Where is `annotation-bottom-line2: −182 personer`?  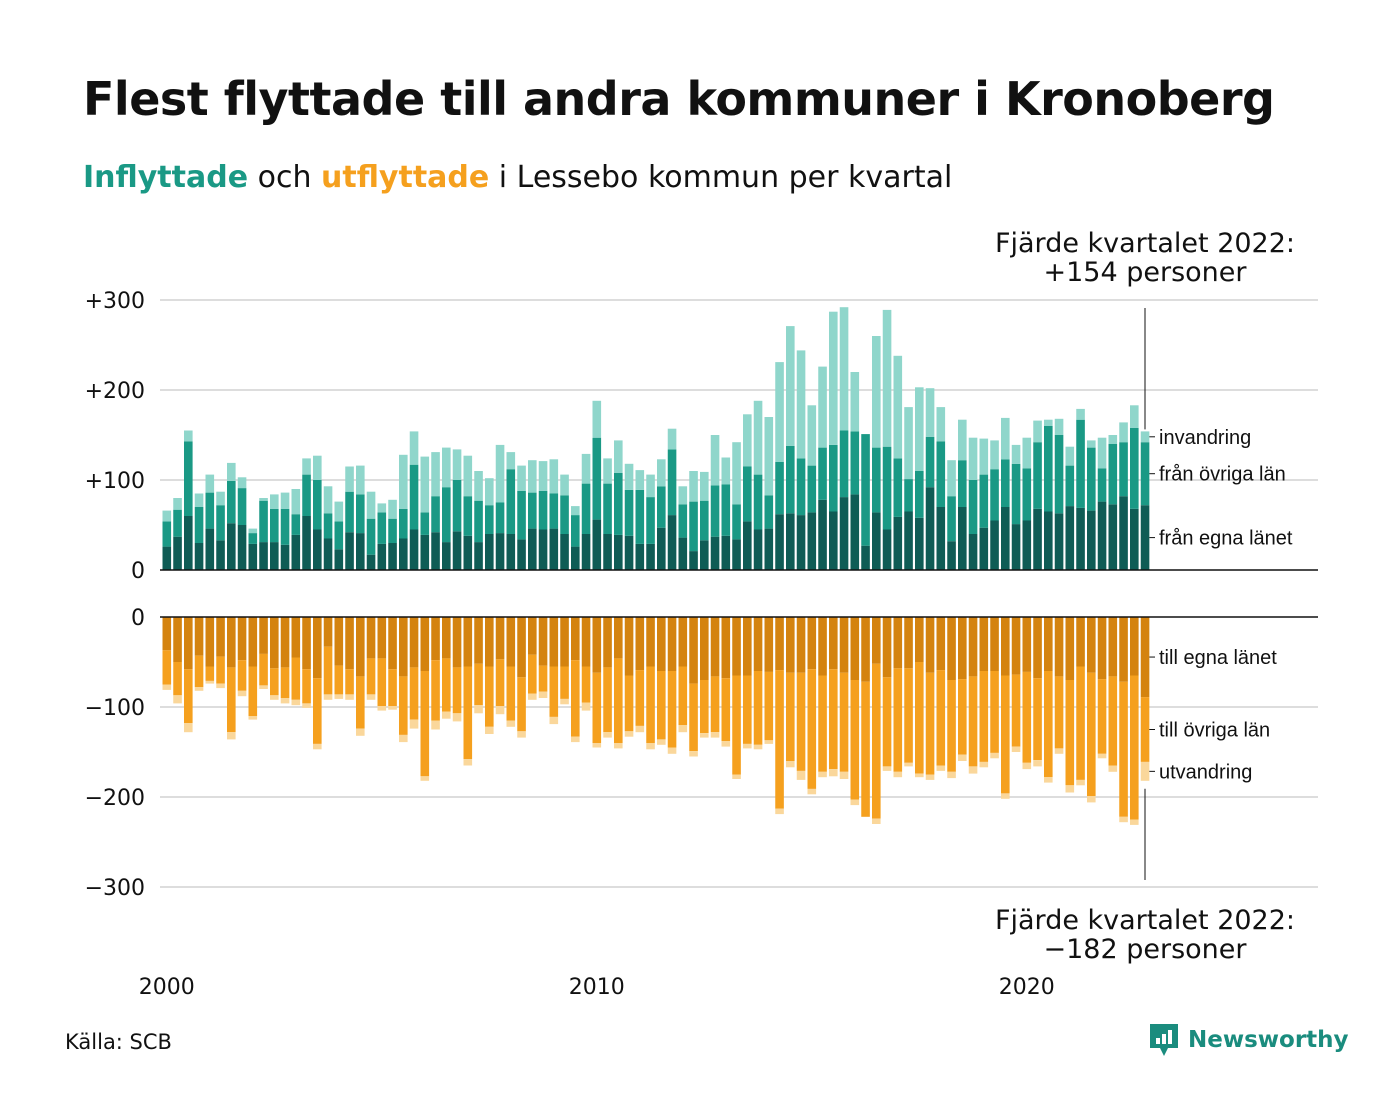
annotation-bottom-line2: −182 personer is located at coordinates (1145, 949).